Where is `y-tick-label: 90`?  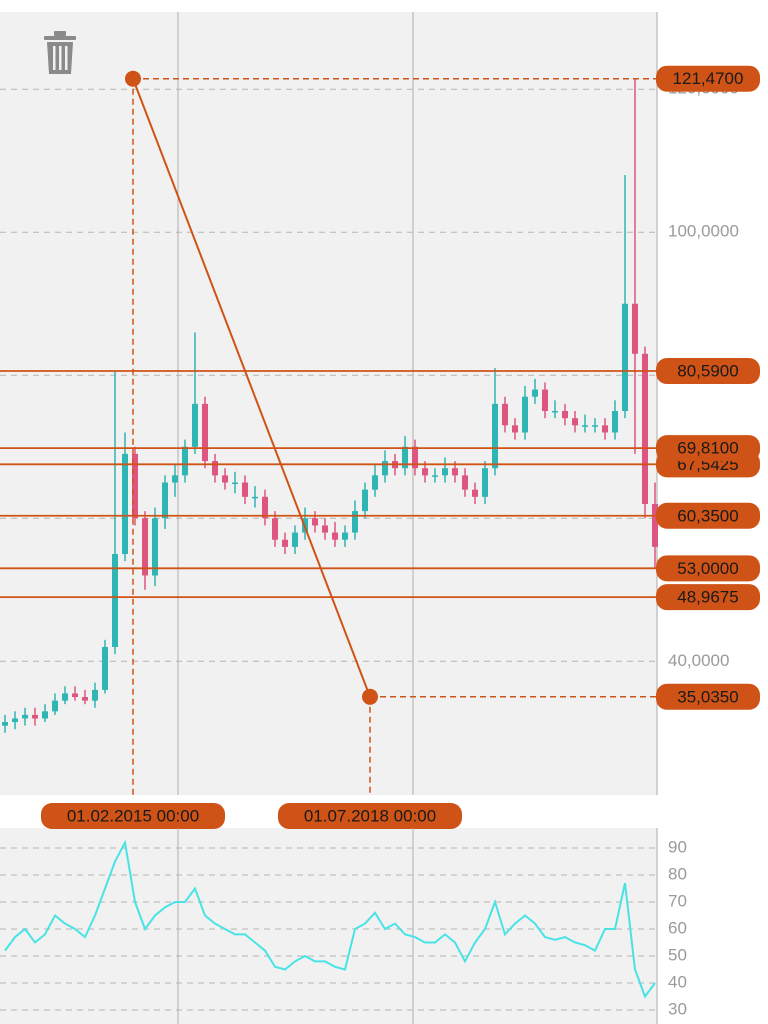 y-tick-label: 90 is located at coordinates (677, 846).